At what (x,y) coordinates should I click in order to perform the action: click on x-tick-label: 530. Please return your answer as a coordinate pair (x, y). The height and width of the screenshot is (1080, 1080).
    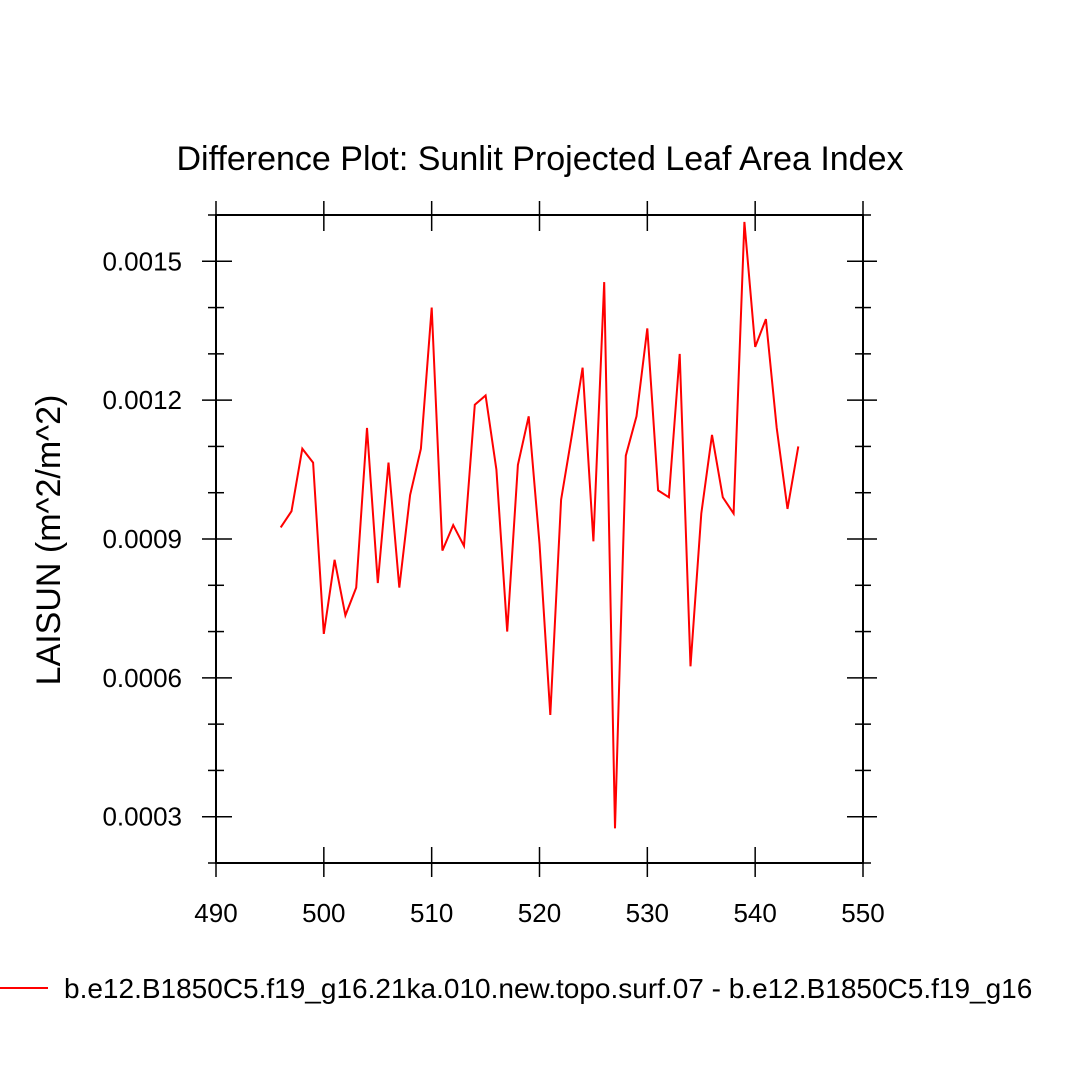
    Looking at the image, I should click on (647, 913).